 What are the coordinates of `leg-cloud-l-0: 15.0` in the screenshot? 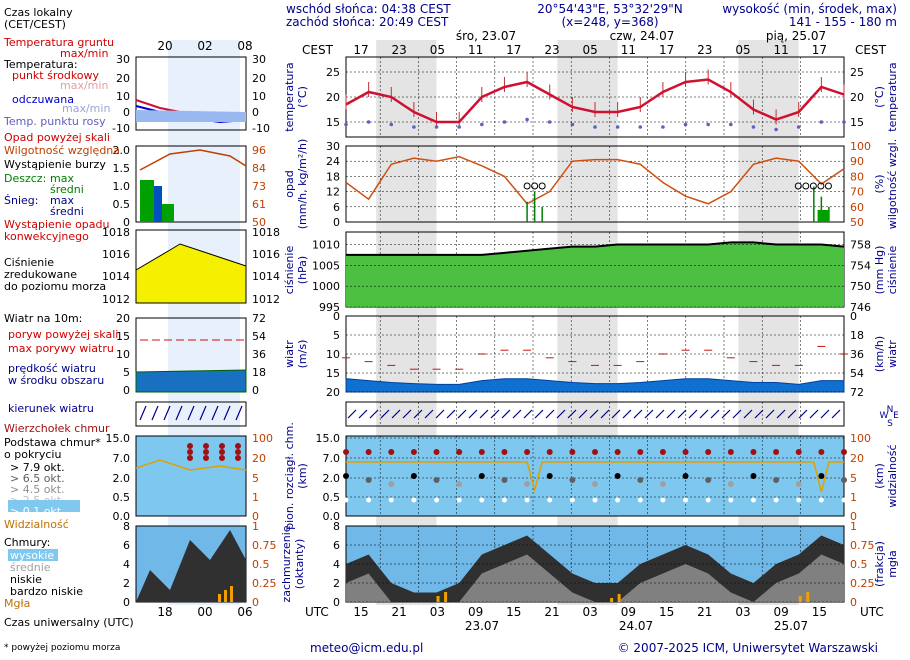 It's located at (118, 438).